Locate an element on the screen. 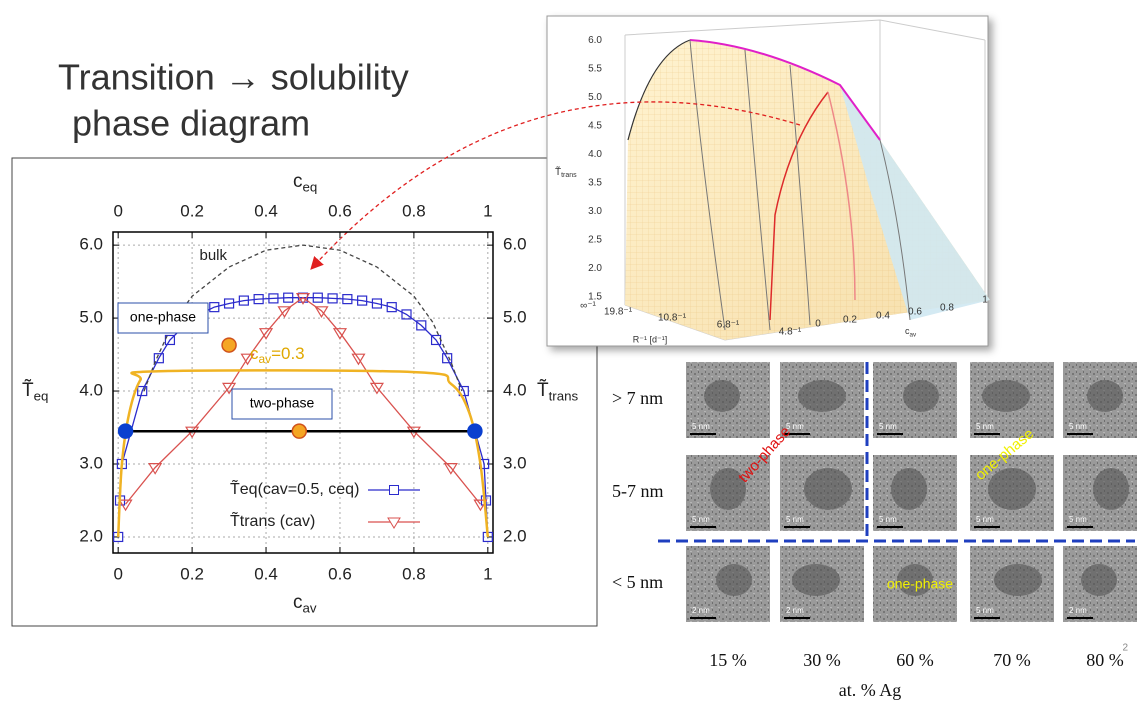 The image size is (1137, 702). inset-axis-label: R⁻¹ [d⁻¹] is located at coordinates (650, 339).